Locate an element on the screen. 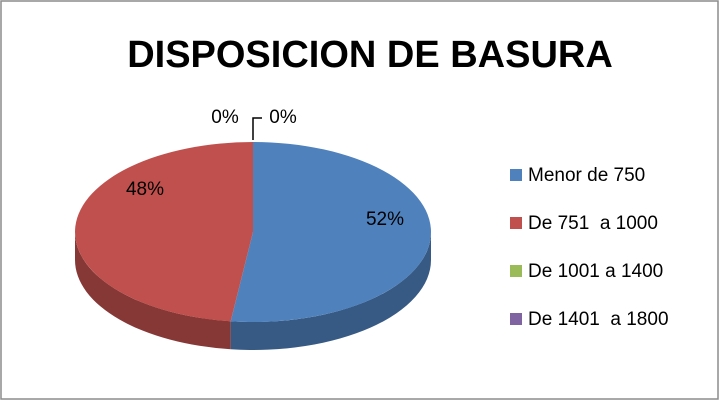  legend-label: De 751 a 1000 is located at coordinates (593, 223).